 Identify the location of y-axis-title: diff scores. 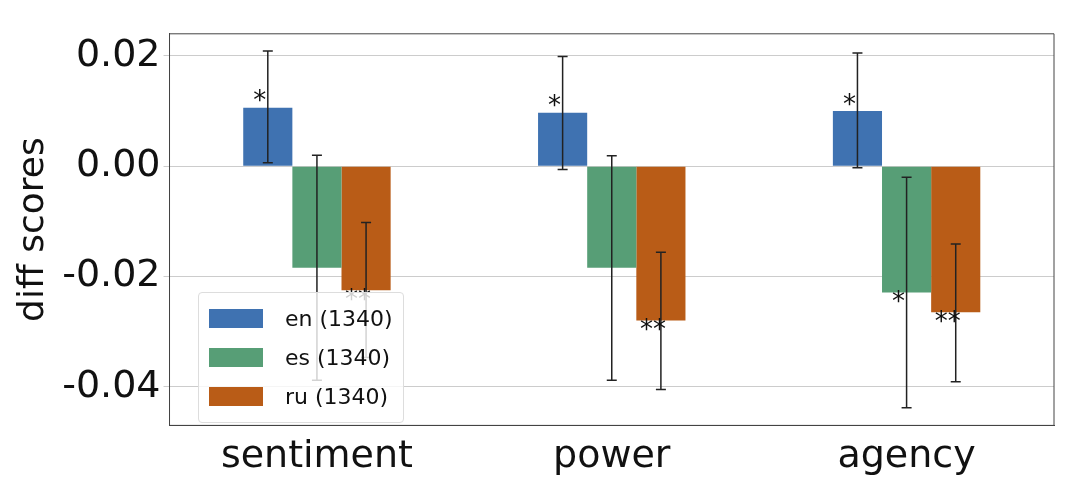
(30, 229).